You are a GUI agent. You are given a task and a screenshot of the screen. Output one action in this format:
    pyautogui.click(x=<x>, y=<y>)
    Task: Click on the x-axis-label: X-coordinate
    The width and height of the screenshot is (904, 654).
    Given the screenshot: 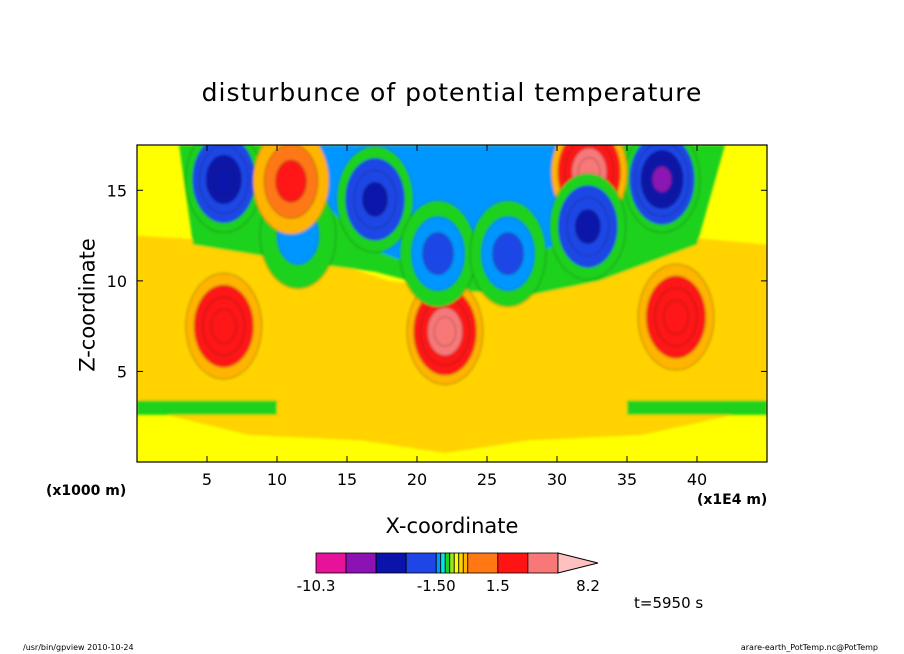 What is the action you would take?
    pyautogui.click(x=452, y=526)
    